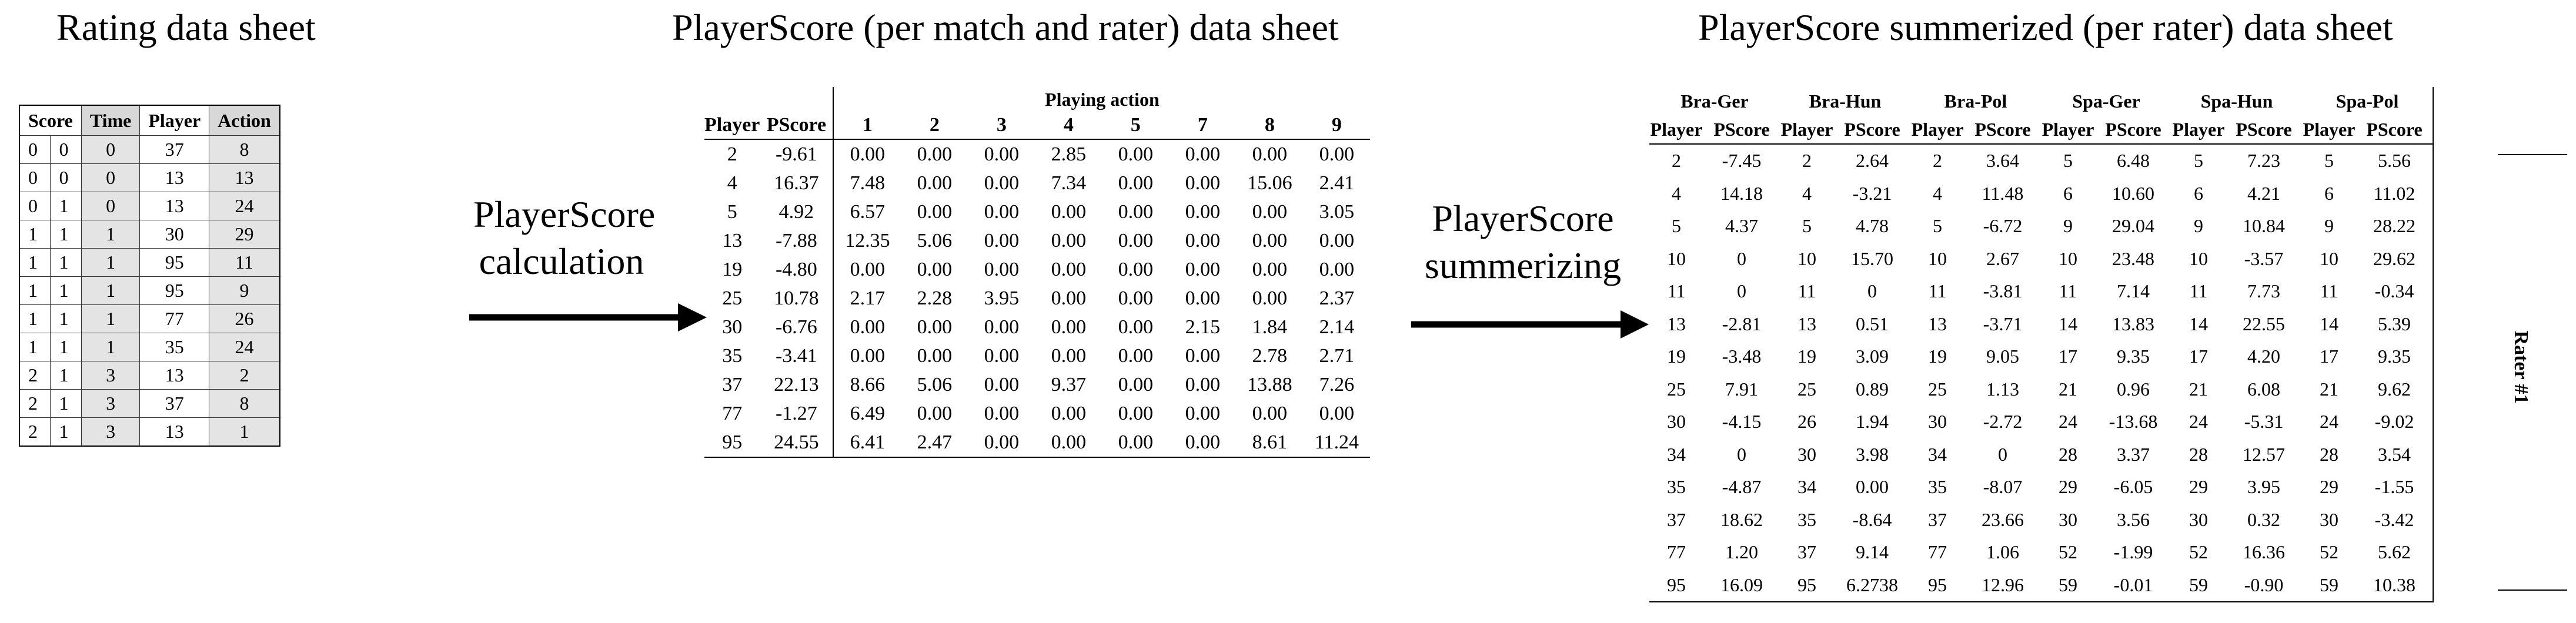  Describe the element at coordinates (1872, 258) in the screenshot. I see `summary-cell: 15.70` at that location.